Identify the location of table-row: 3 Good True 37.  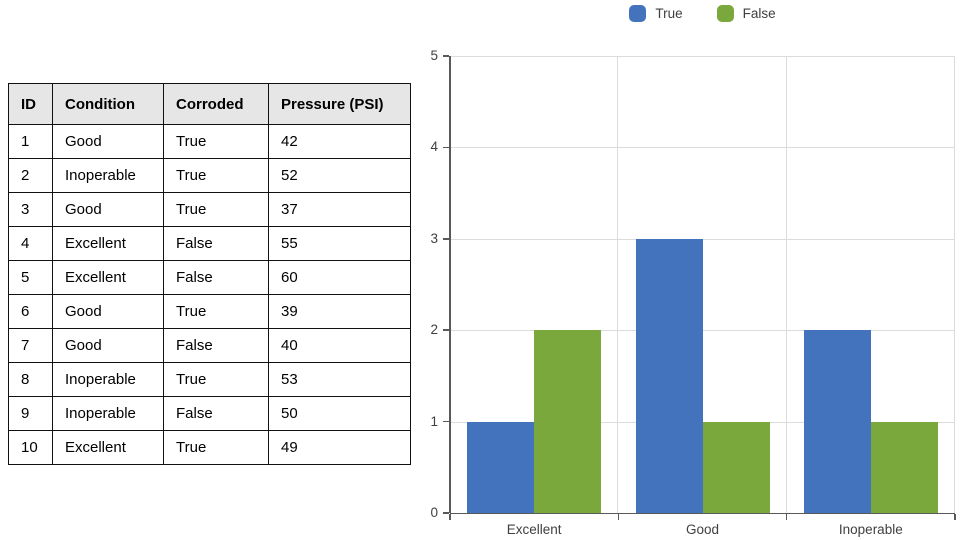
(209, 209).